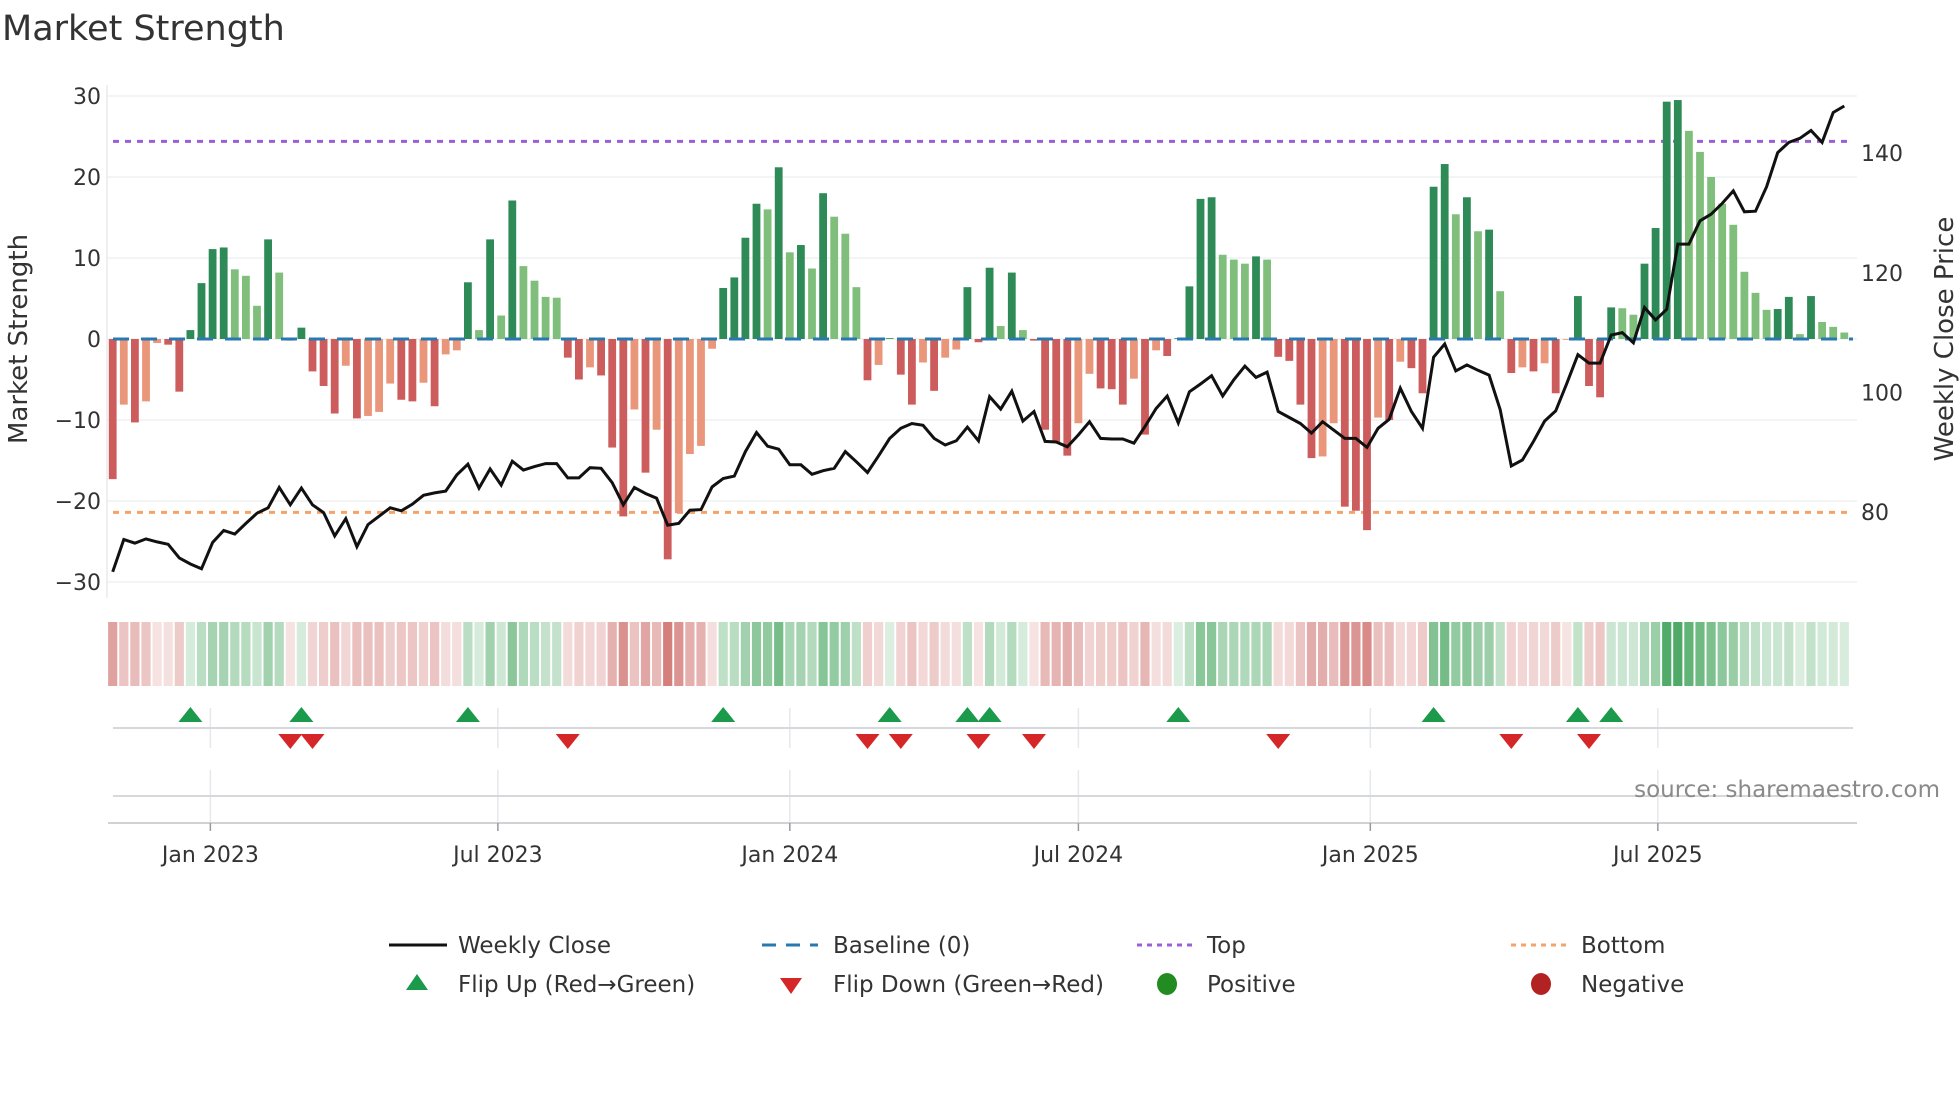  Describe the element at coordinates (550, 985) in the screenshot. I see `legend-item-flip-up: Flip Up (Red→Green)` at that location.